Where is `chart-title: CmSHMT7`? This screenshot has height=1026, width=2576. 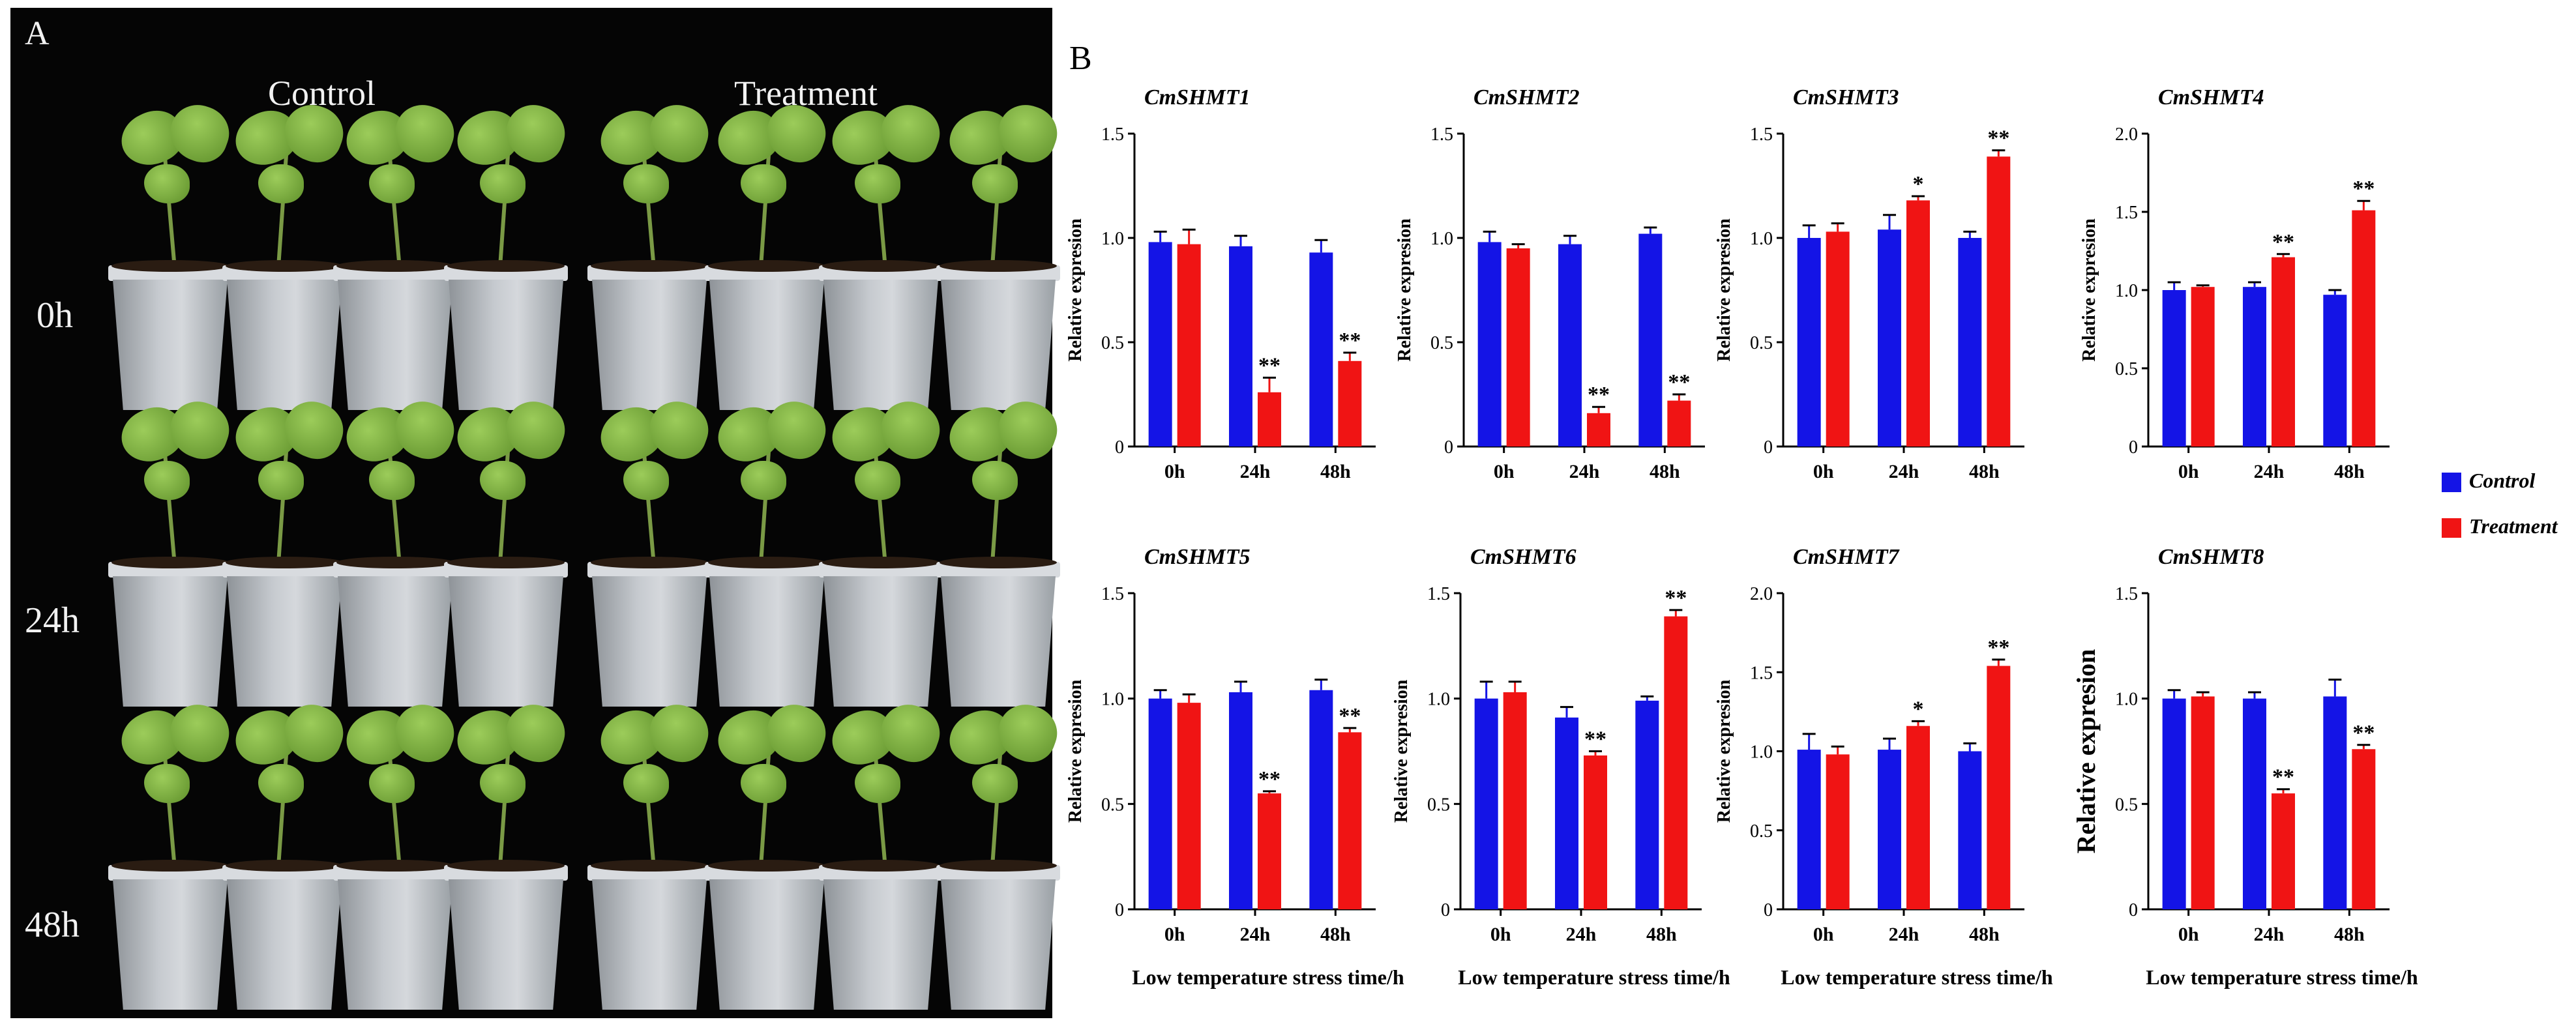
chart-title: CmSHMT7 is located at coordinates (1846, 557).